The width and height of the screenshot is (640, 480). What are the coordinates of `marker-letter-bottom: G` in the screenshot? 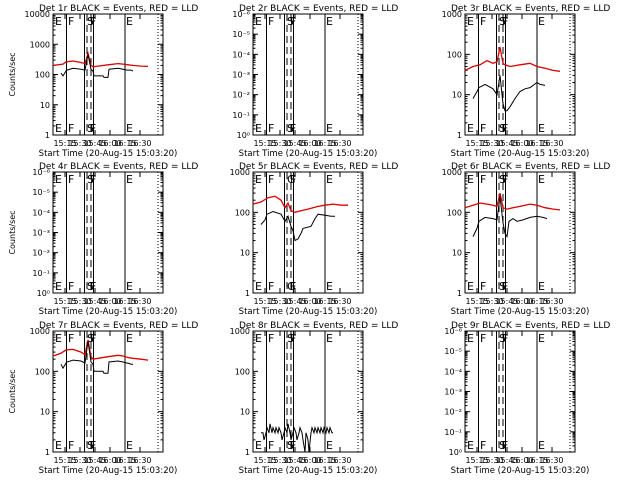 It's located at (291, 286).